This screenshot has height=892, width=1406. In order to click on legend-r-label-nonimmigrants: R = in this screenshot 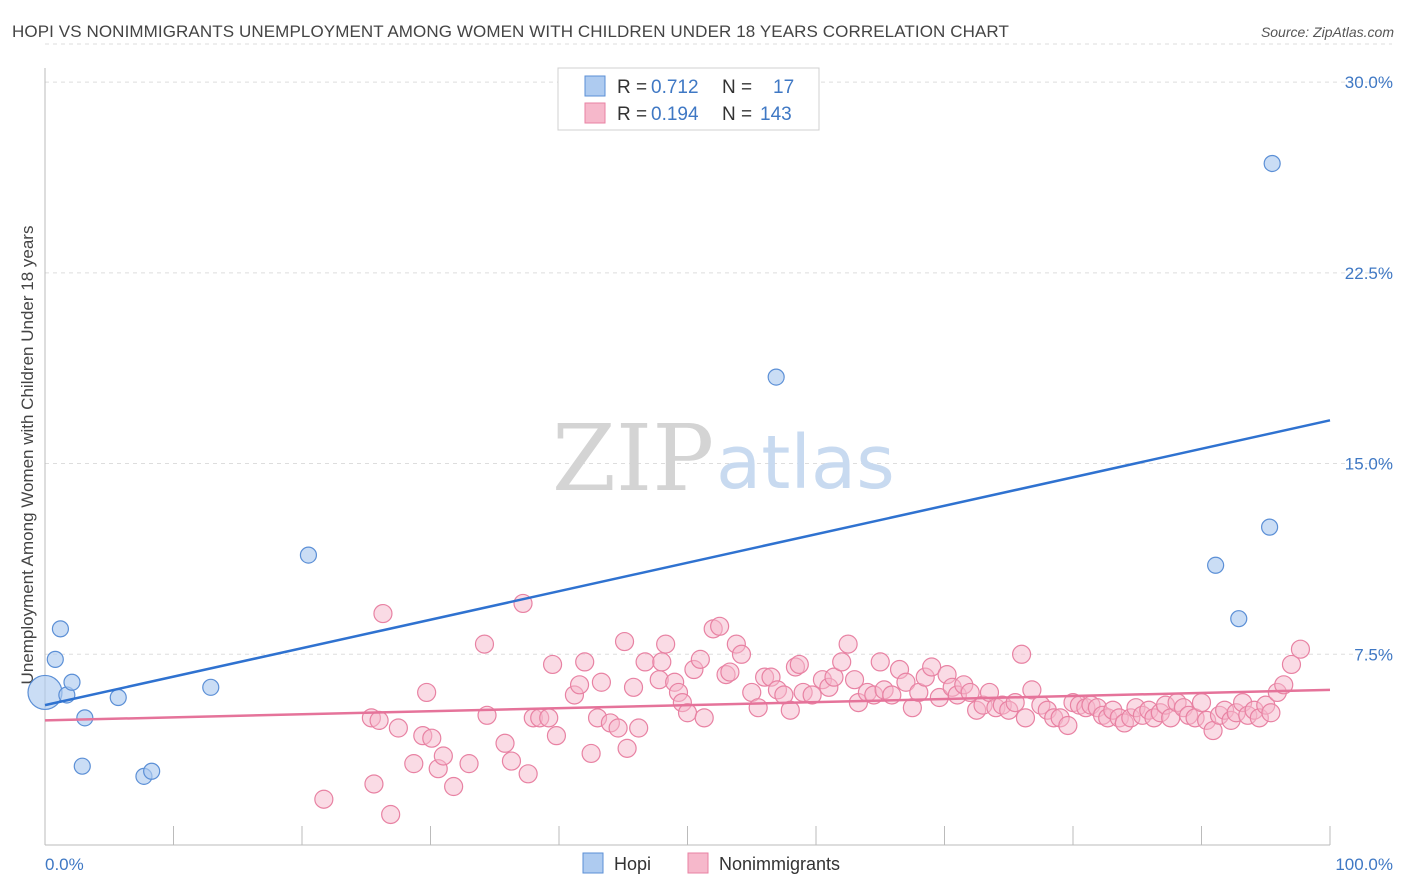, I will do `click(632, 114)`.